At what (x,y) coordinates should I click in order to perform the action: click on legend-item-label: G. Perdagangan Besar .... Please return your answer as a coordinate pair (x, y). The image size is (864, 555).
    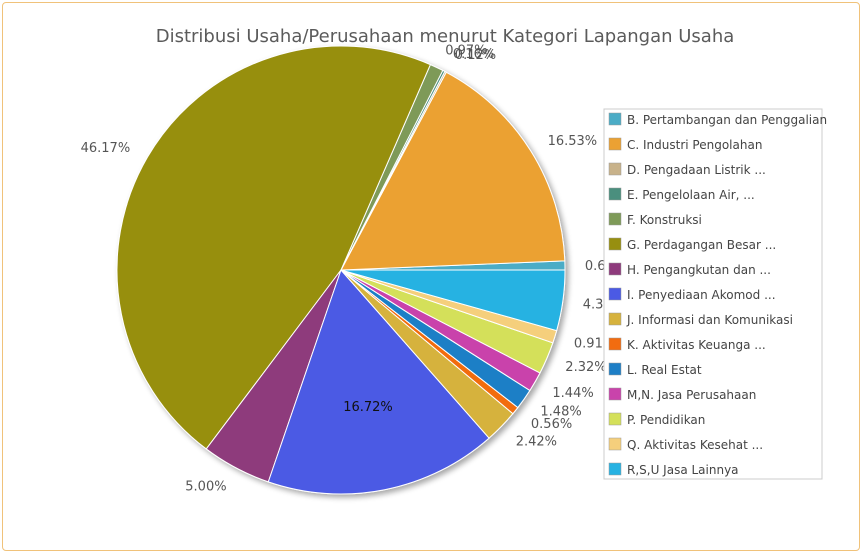
    Looking at the image, I should click on (701, 245).